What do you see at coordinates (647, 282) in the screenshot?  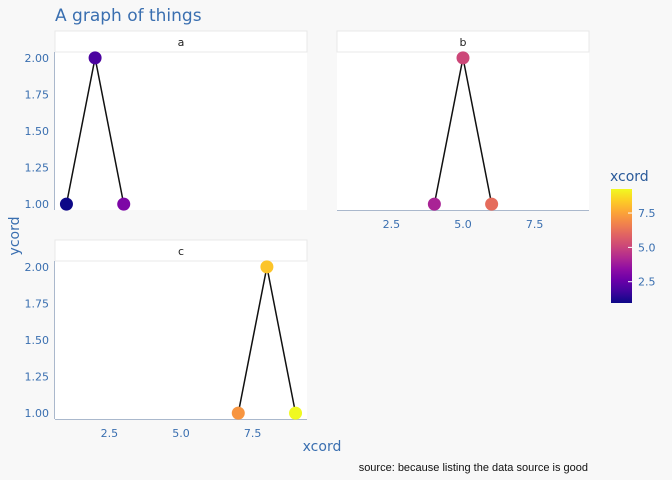 I see `legend-tick-label: 2.5` at bounding box center [647, 282].